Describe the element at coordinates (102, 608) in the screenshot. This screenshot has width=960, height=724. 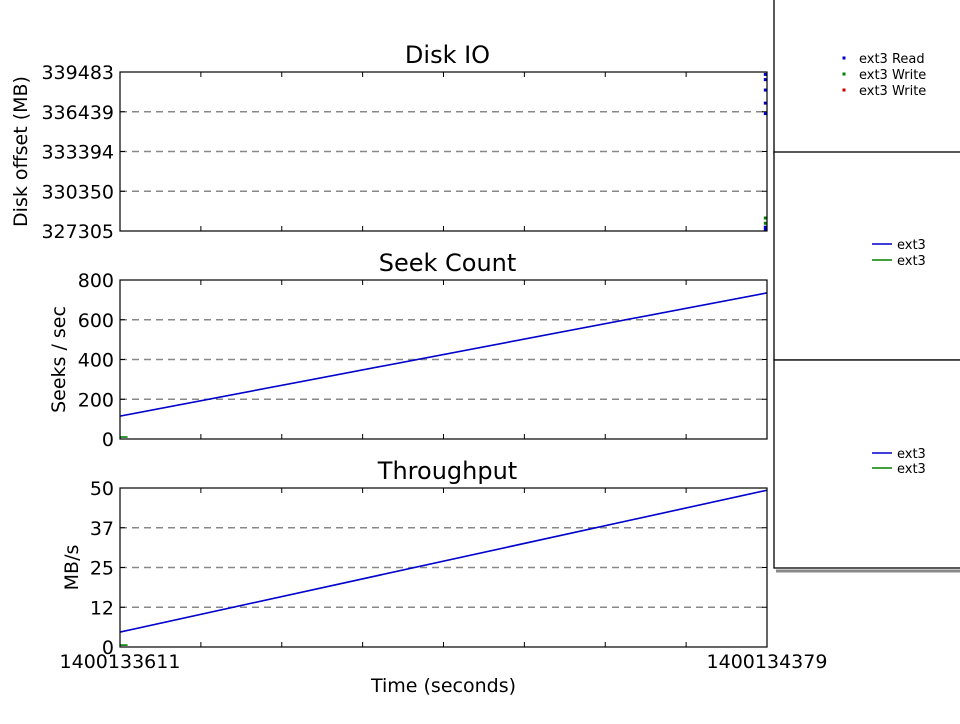
I see `y-tick-label: 12` at that location.